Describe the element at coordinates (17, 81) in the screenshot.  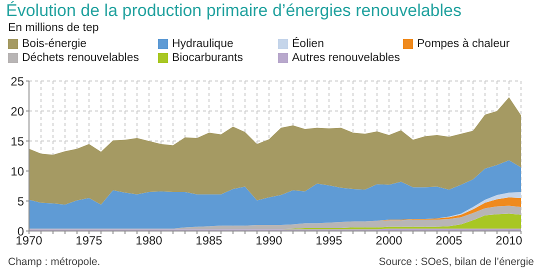
I see `y-tick-label: 25` at that location.